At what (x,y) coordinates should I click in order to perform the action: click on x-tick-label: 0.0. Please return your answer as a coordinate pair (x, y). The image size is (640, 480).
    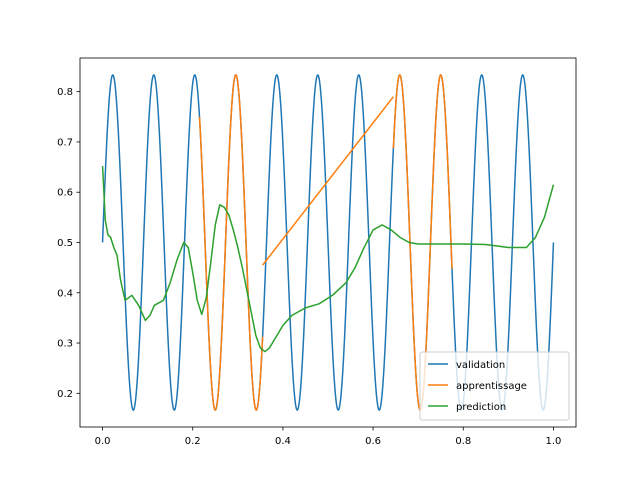
    Looking at the image, I should click on (103, 441).